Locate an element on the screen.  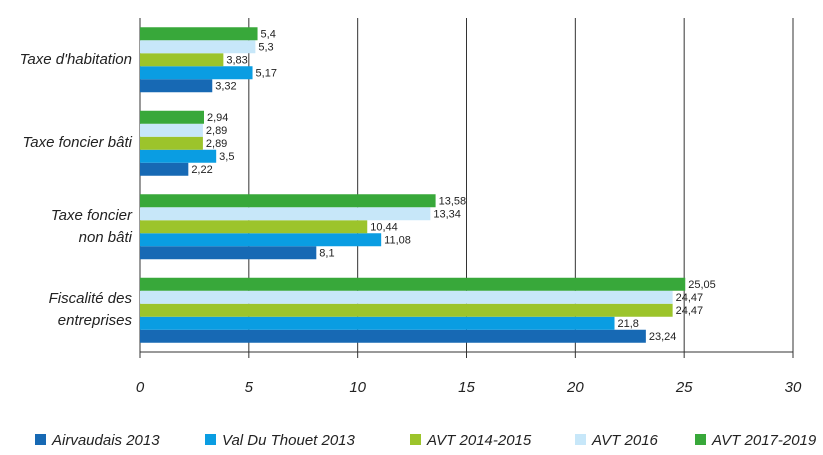
data-label: 25,05 is located at coordinates (702, 285).